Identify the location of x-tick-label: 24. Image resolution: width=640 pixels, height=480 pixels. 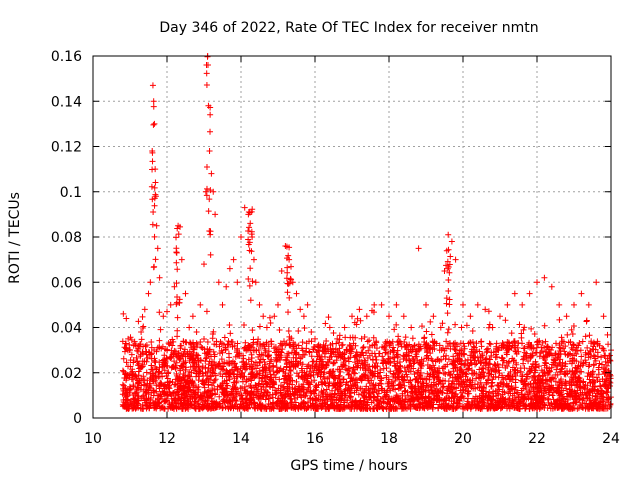
(611, 439).